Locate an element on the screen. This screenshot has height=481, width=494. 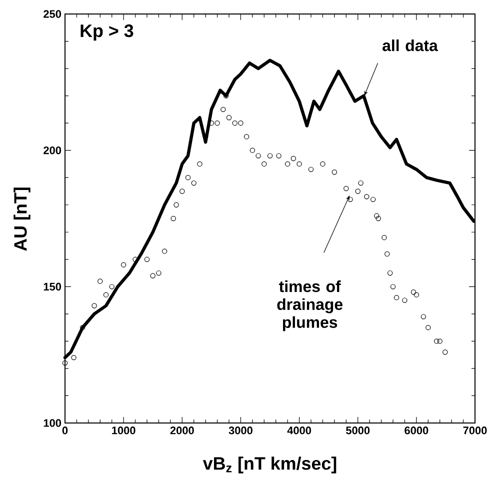
x-tick-label: 1000 is located at coordinates (124, 430).